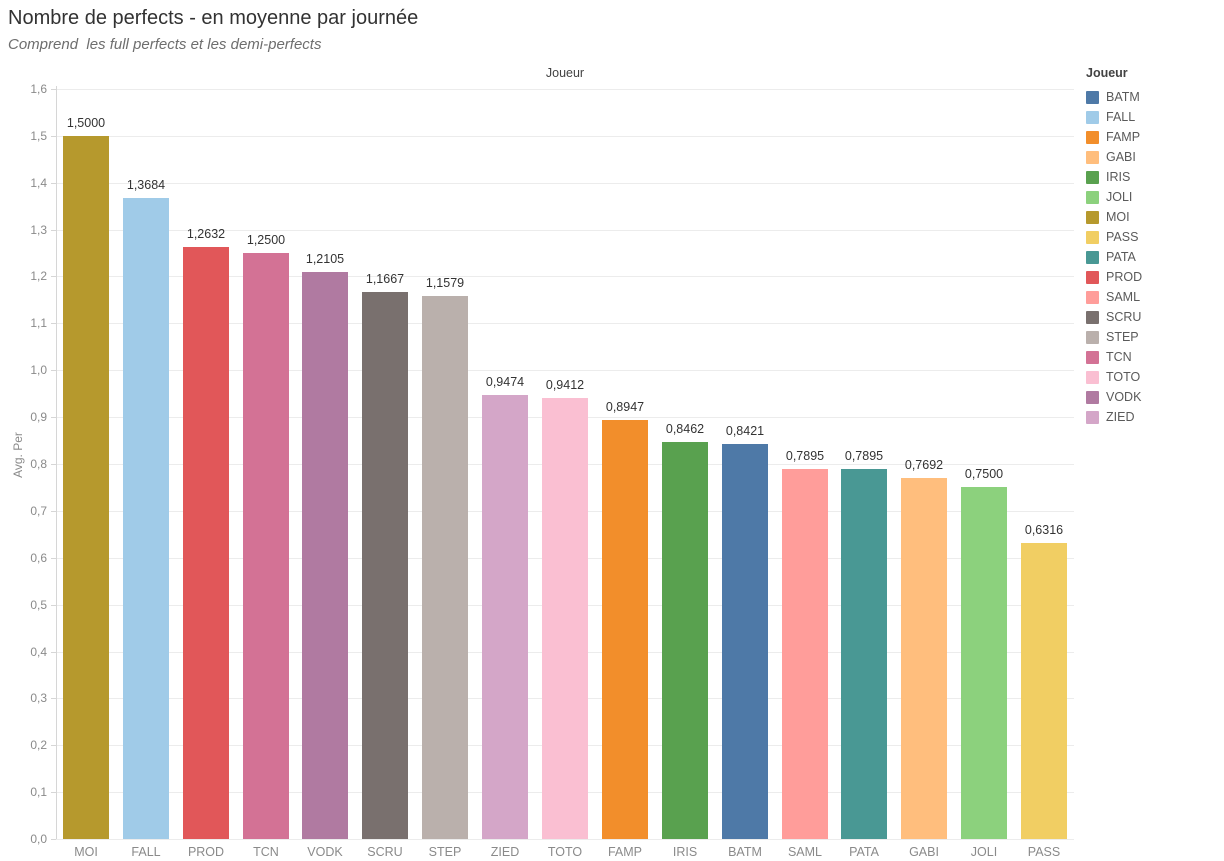  Describe the element at coordinates (1114, 277) in the screenshot. I see `legend-item: PROD` at that location.